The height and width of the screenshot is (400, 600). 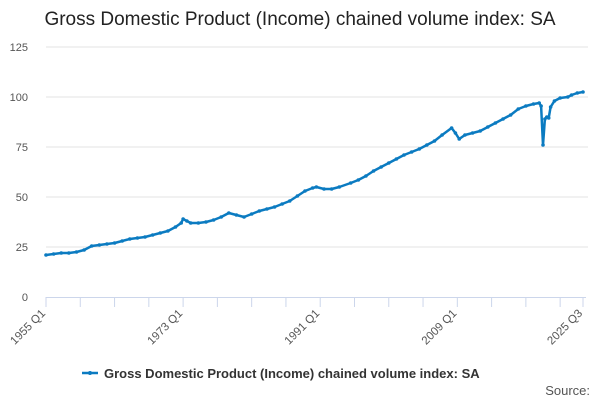 I want to click on y-tick-label: 25, so click(x=22, y=248).